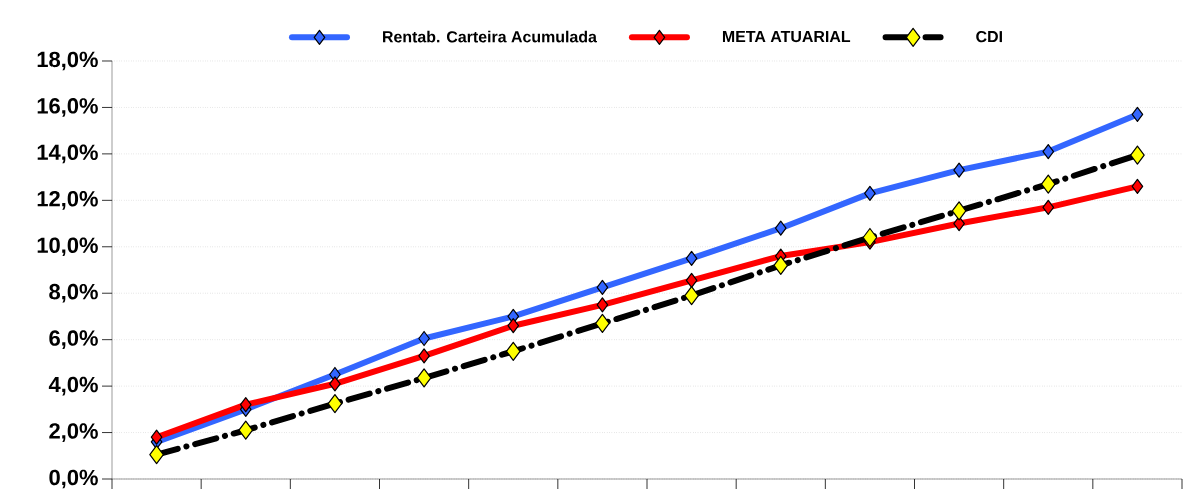  I want to click on y-tick-label: 14,0%, so click(67, 154).